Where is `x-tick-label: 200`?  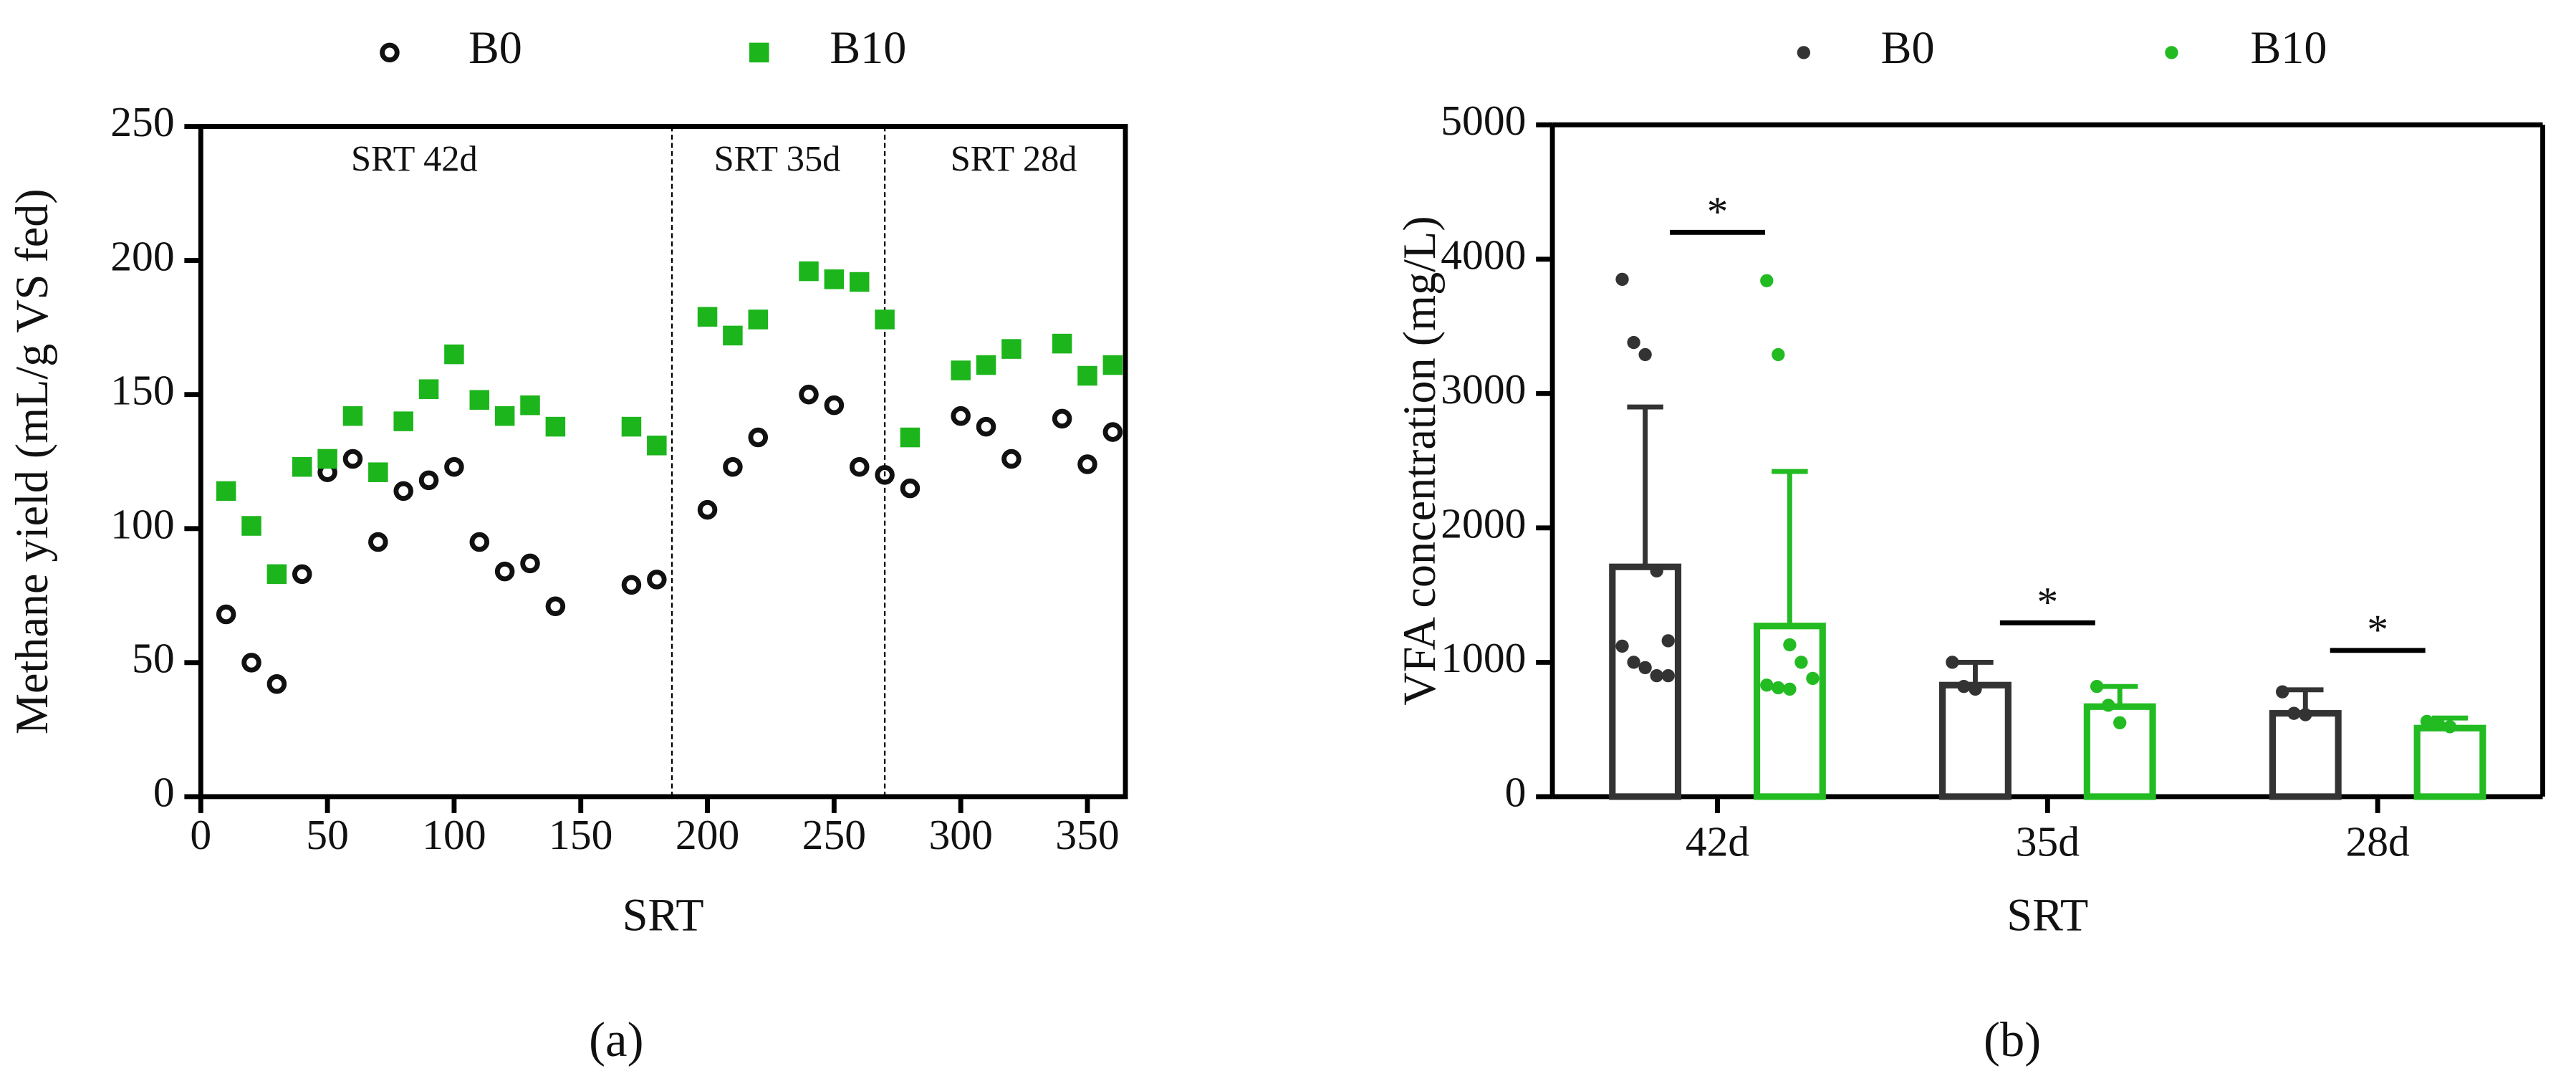
x-tick-label: 200 is located at coordinates (708, 834).